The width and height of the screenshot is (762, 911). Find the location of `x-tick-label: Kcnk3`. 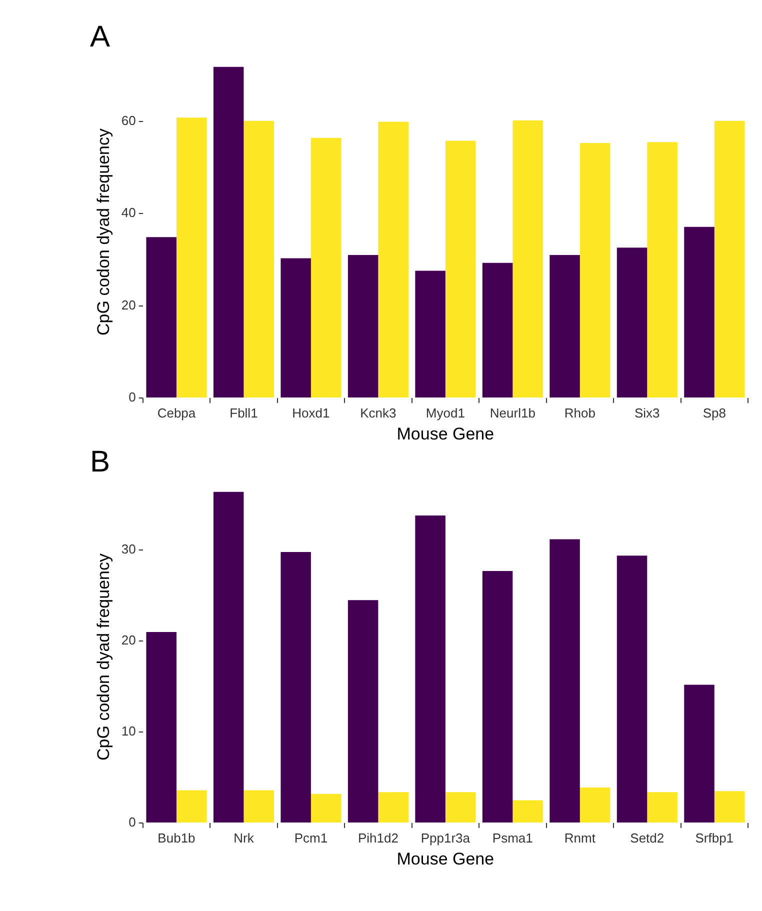

x-tick-label: Kcnk3 is located at coordinates (378, 412).